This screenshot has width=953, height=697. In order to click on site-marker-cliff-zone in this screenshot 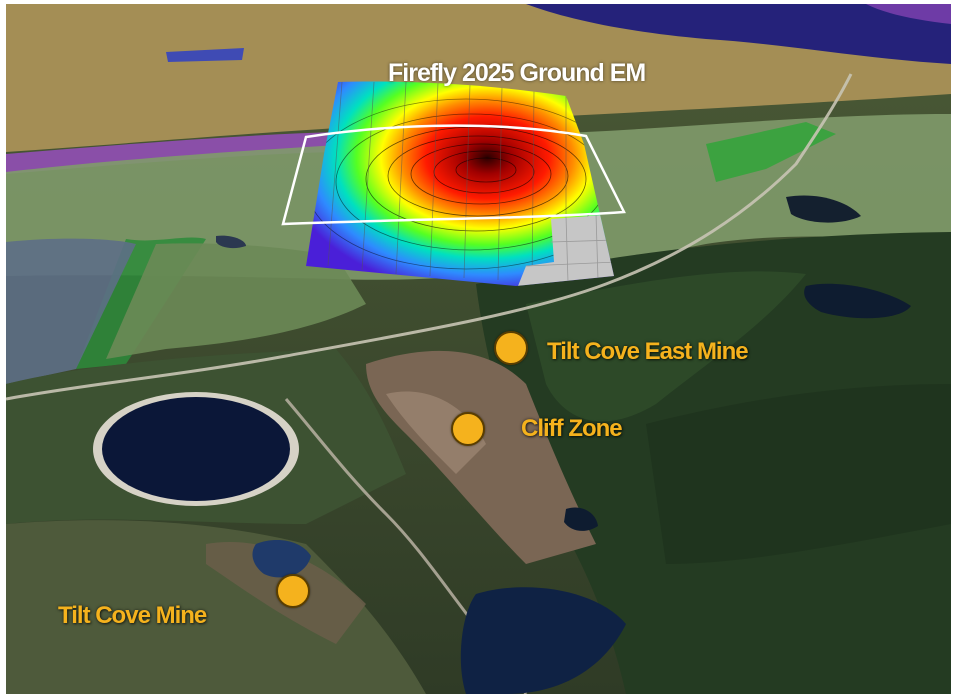, I will do `click(468, 429)`.